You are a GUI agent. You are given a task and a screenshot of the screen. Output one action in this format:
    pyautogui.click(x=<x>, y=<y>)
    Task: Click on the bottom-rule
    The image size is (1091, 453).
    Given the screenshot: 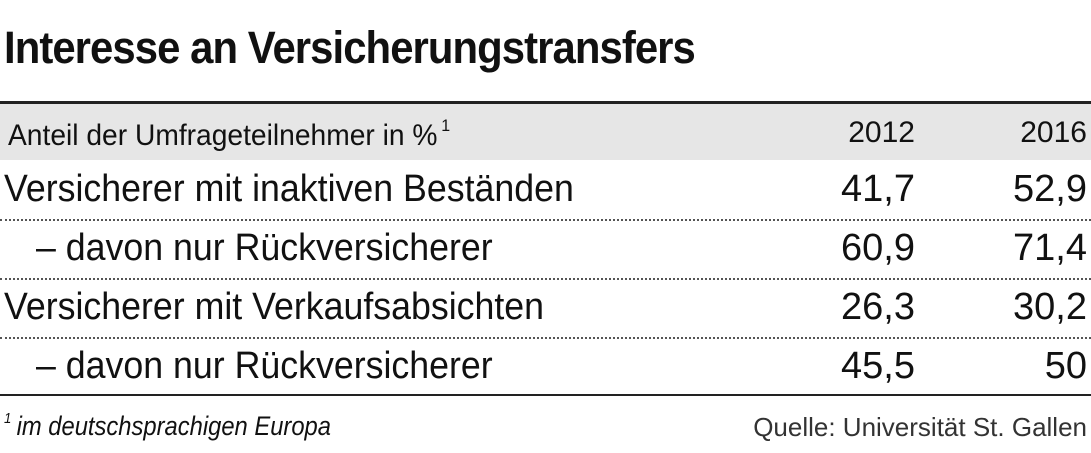 What is the action you would take?
    pyautogui.click(x=545, y=395)
    